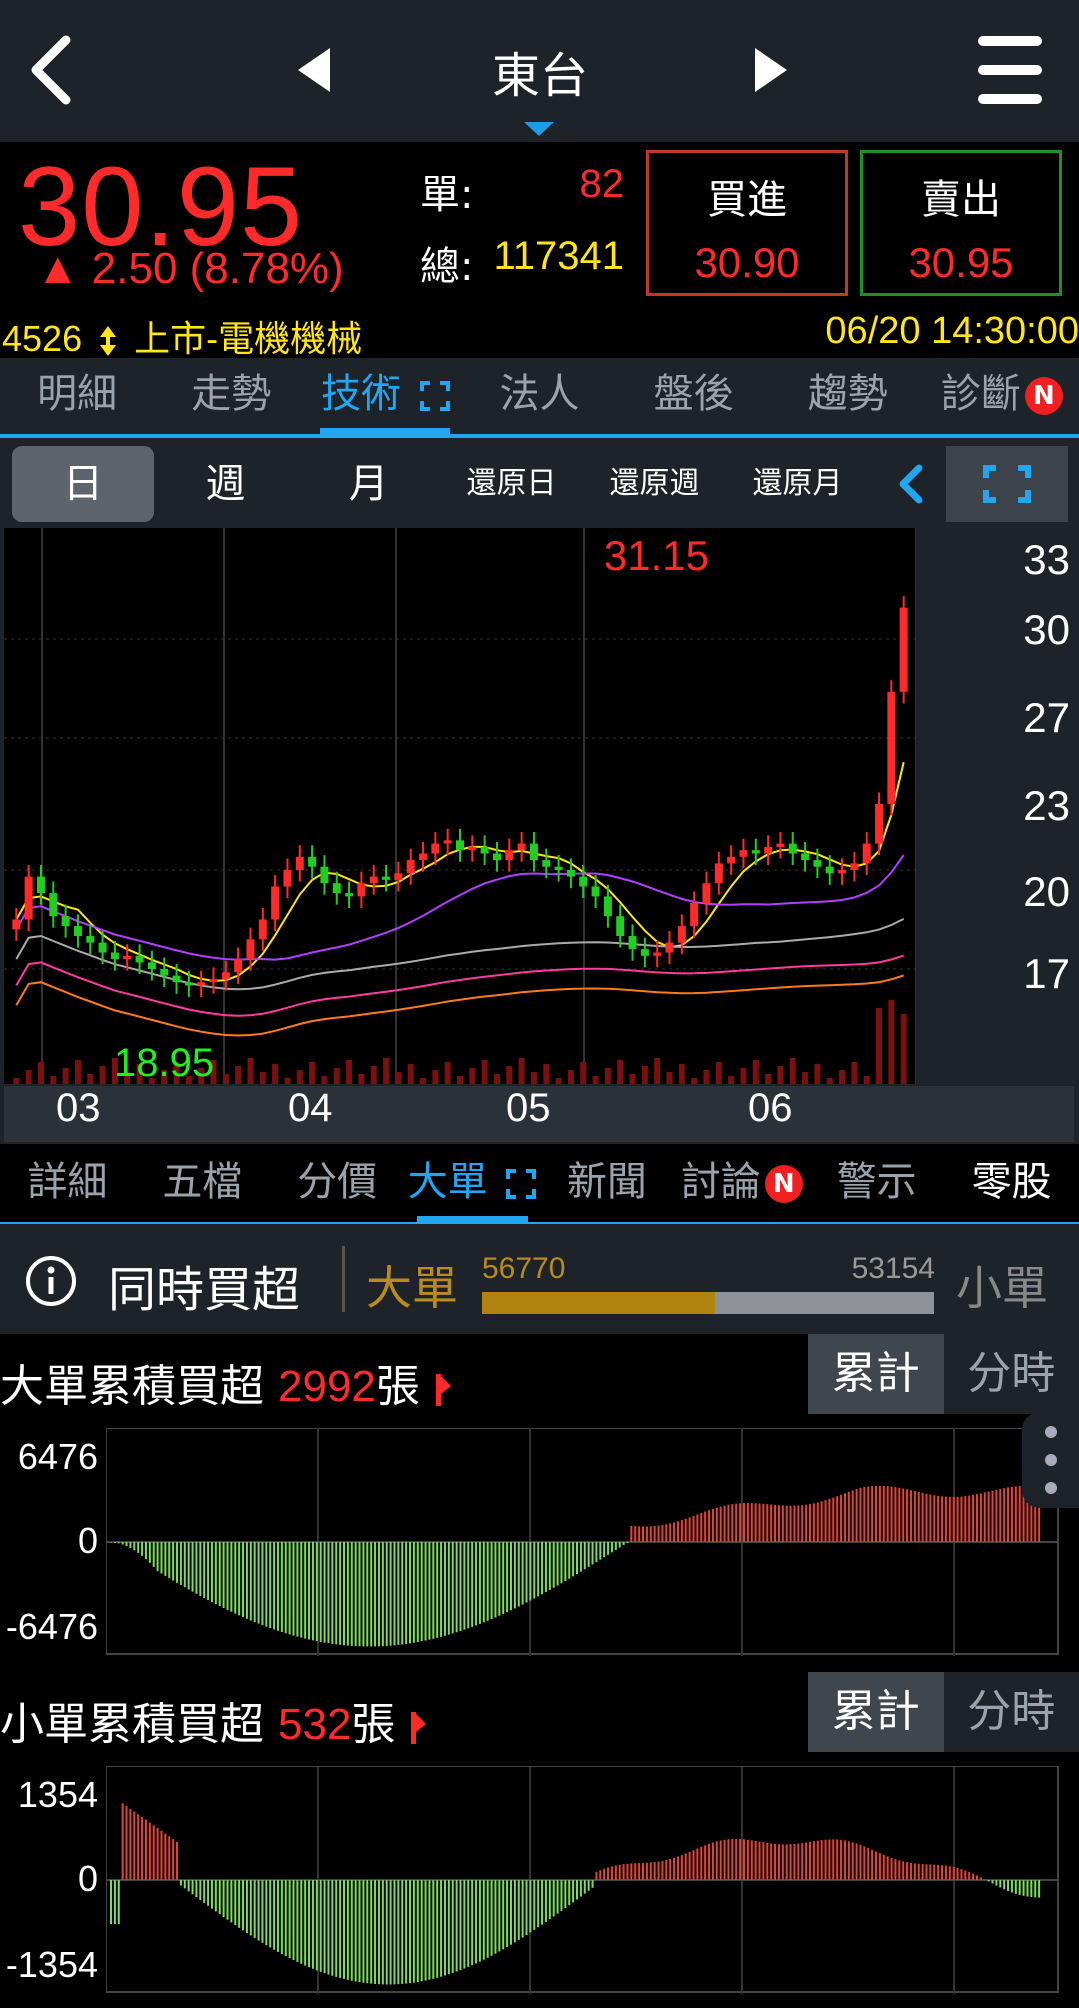  I want to click on tab-after-hours: 盤後, so click(693, 394).